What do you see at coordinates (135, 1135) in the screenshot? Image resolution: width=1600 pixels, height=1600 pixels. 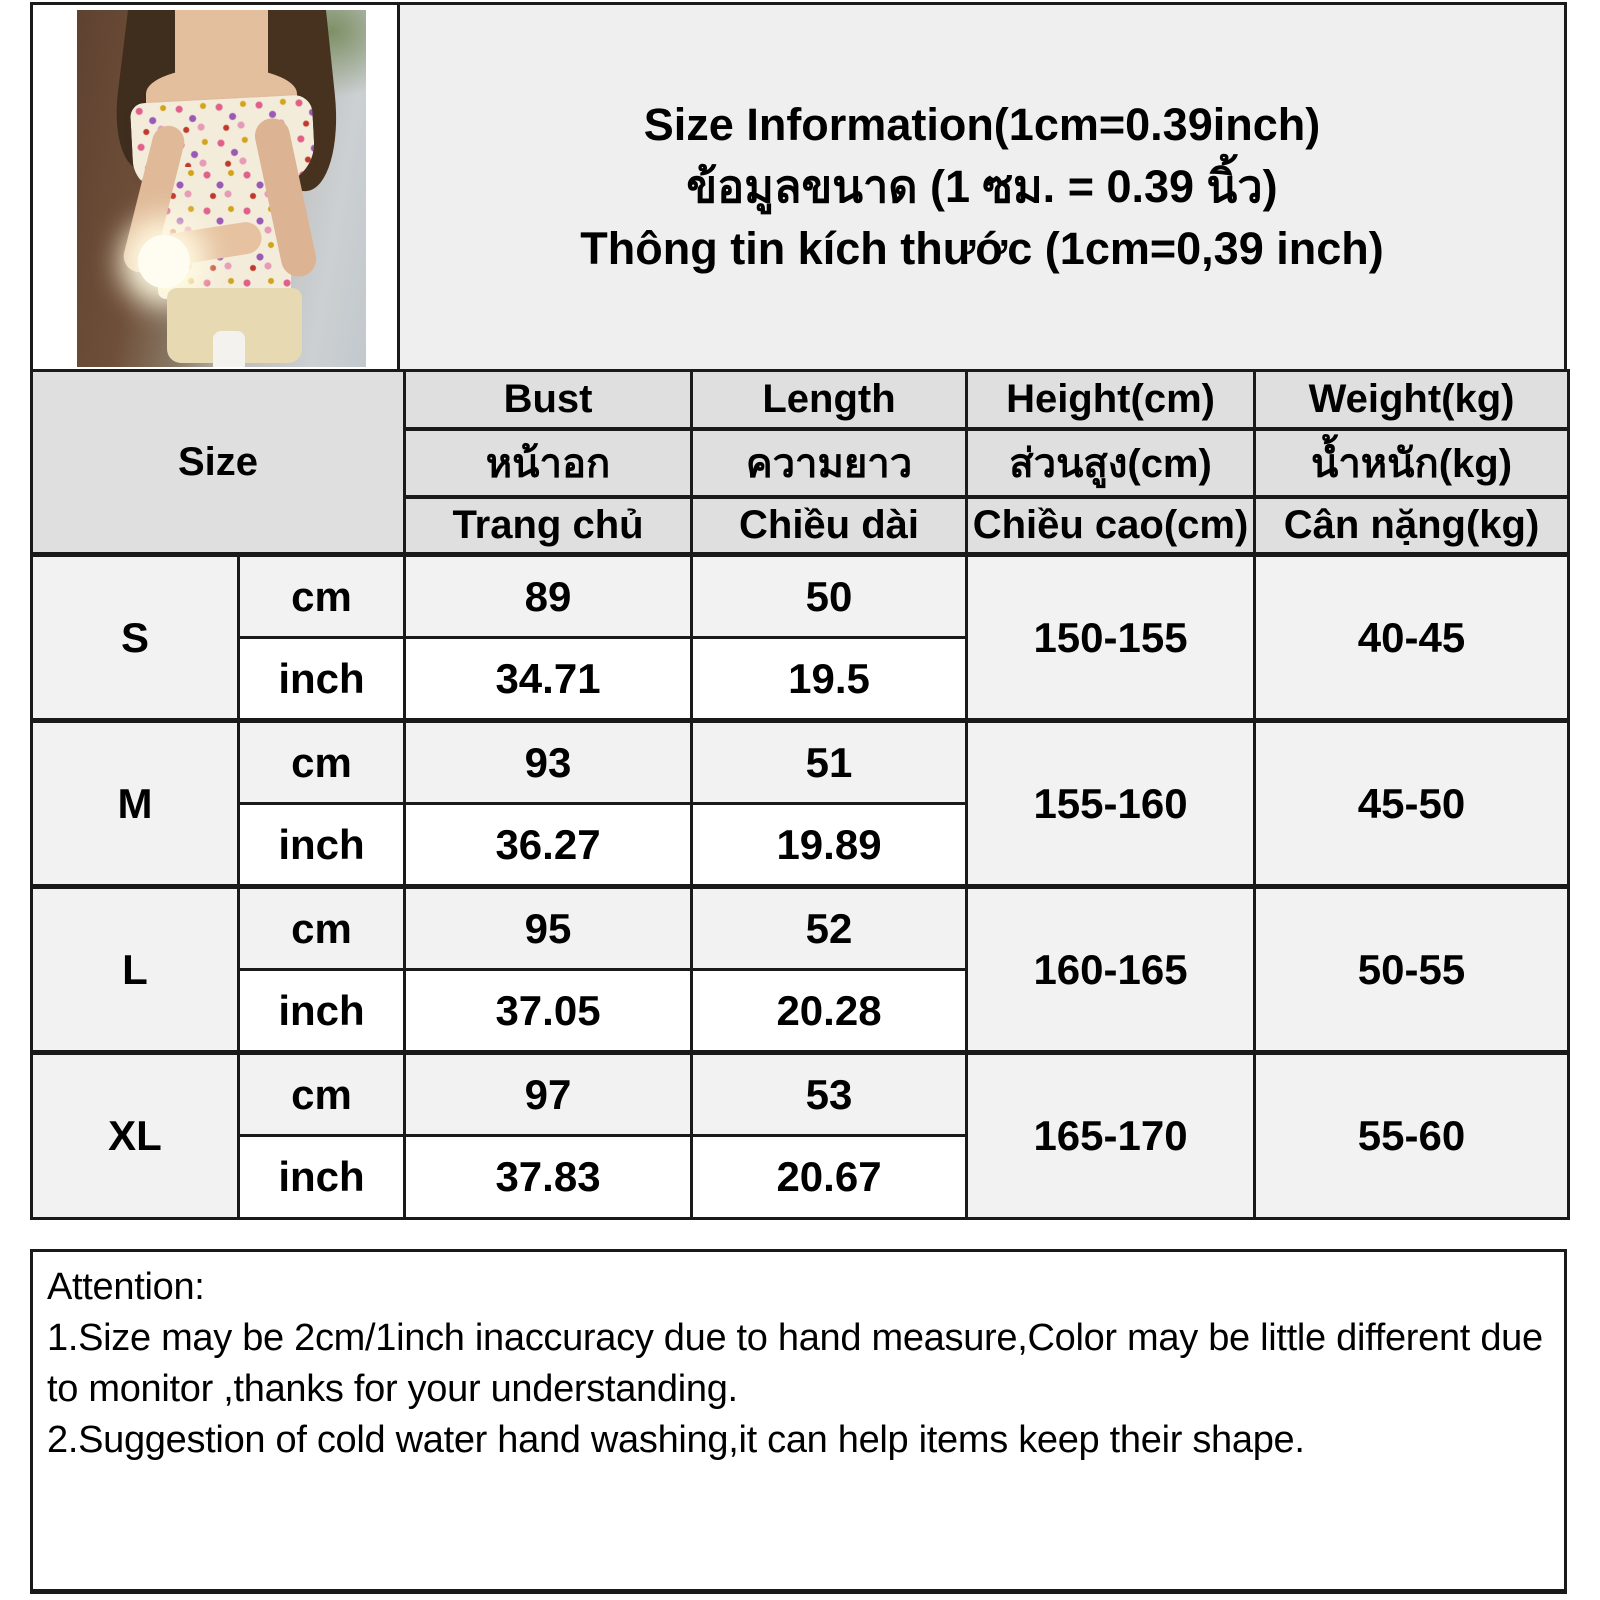 I see `size-label-xl: XL` at bounding box center [135, 1135].